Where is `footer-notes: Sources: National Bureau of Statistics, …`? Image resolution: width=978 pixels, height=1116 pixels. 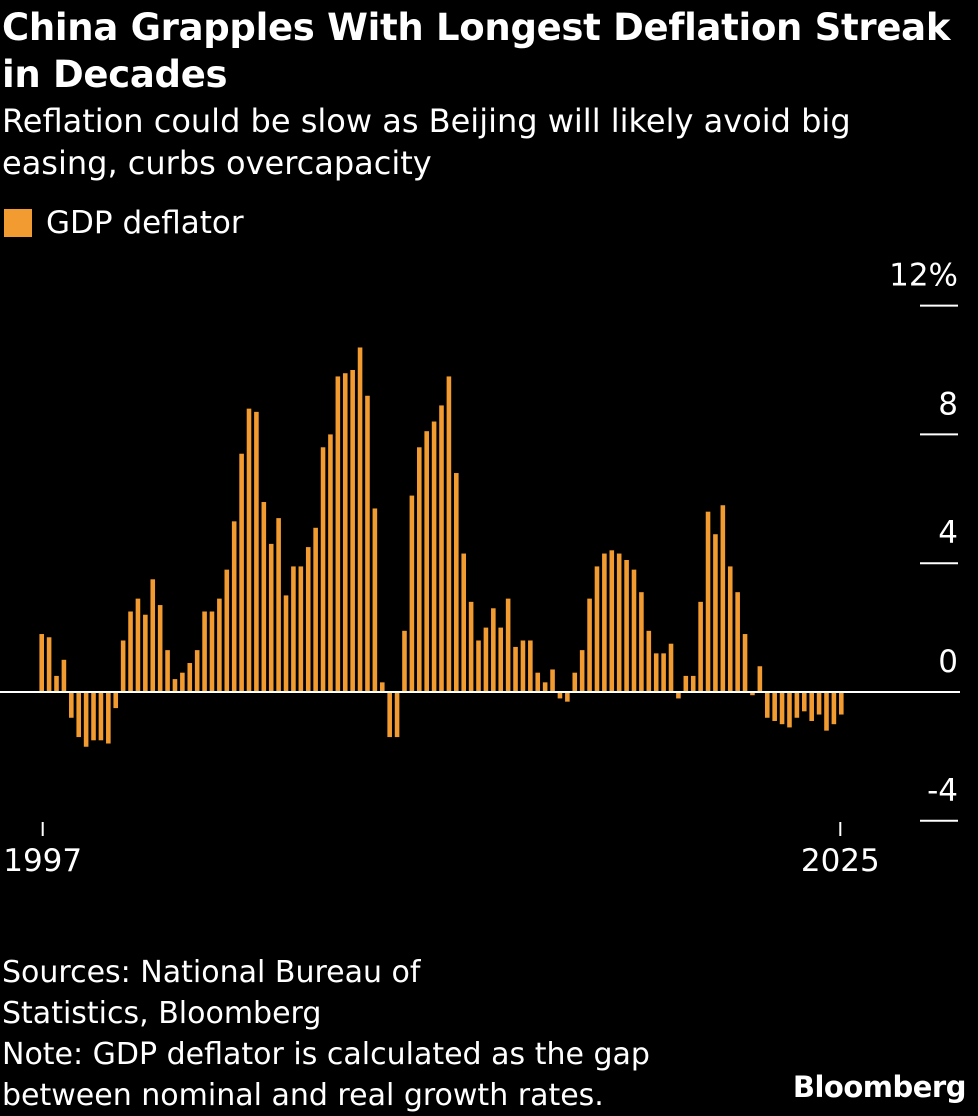 footer-notes: Sources: National Bureau of Statistics, … is located at coordinates (382, 1034).